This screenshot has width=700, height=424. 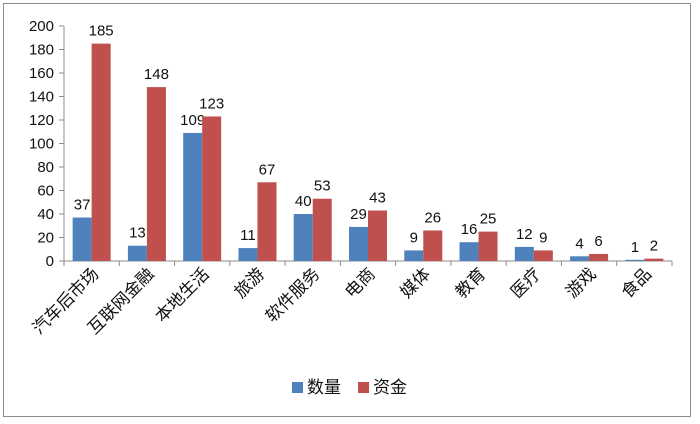 I want to click on data-label: 4, so click(x=579, y=243).